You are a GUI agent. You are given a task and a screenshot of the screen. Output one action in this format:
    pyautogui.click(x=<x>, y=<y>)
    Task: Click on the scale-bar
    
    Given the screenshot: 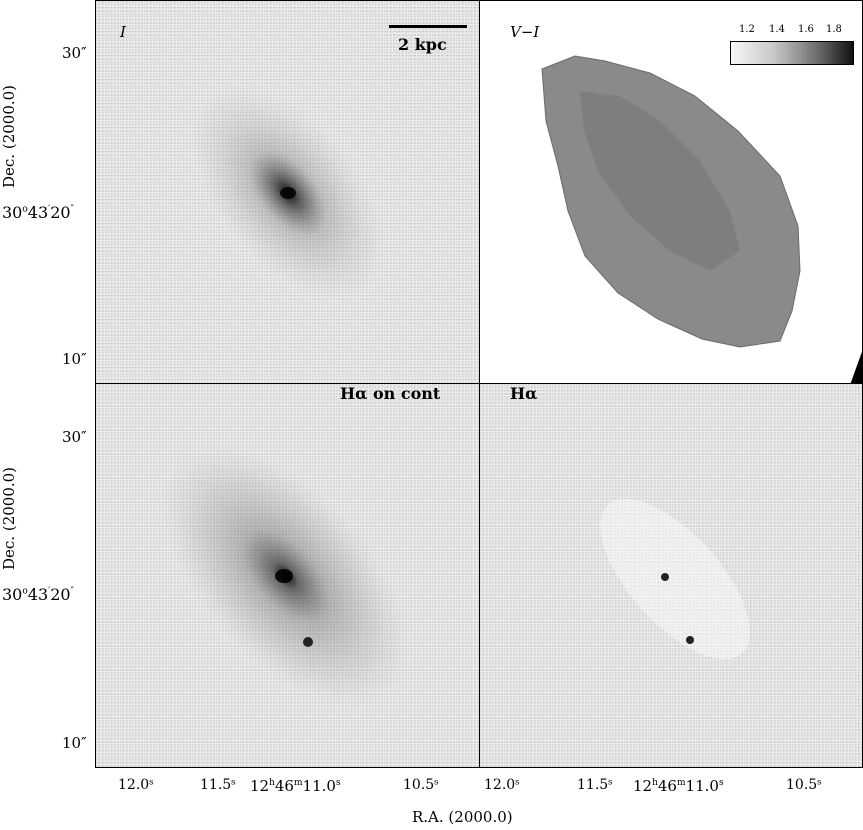 What is the action you would take?
    pyautogui.click(x=428, y=26)
    